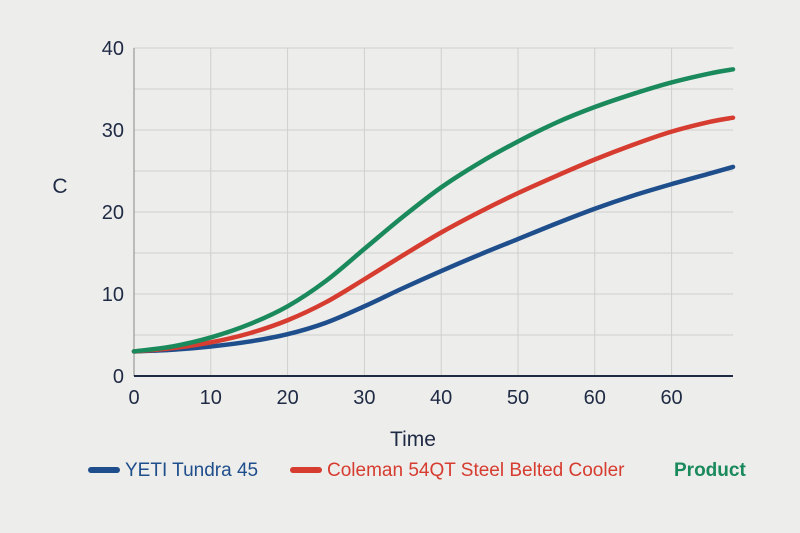 This screenshot has height=533, width=800. I want to click on x-tick-label: 40, so click(441, 398).